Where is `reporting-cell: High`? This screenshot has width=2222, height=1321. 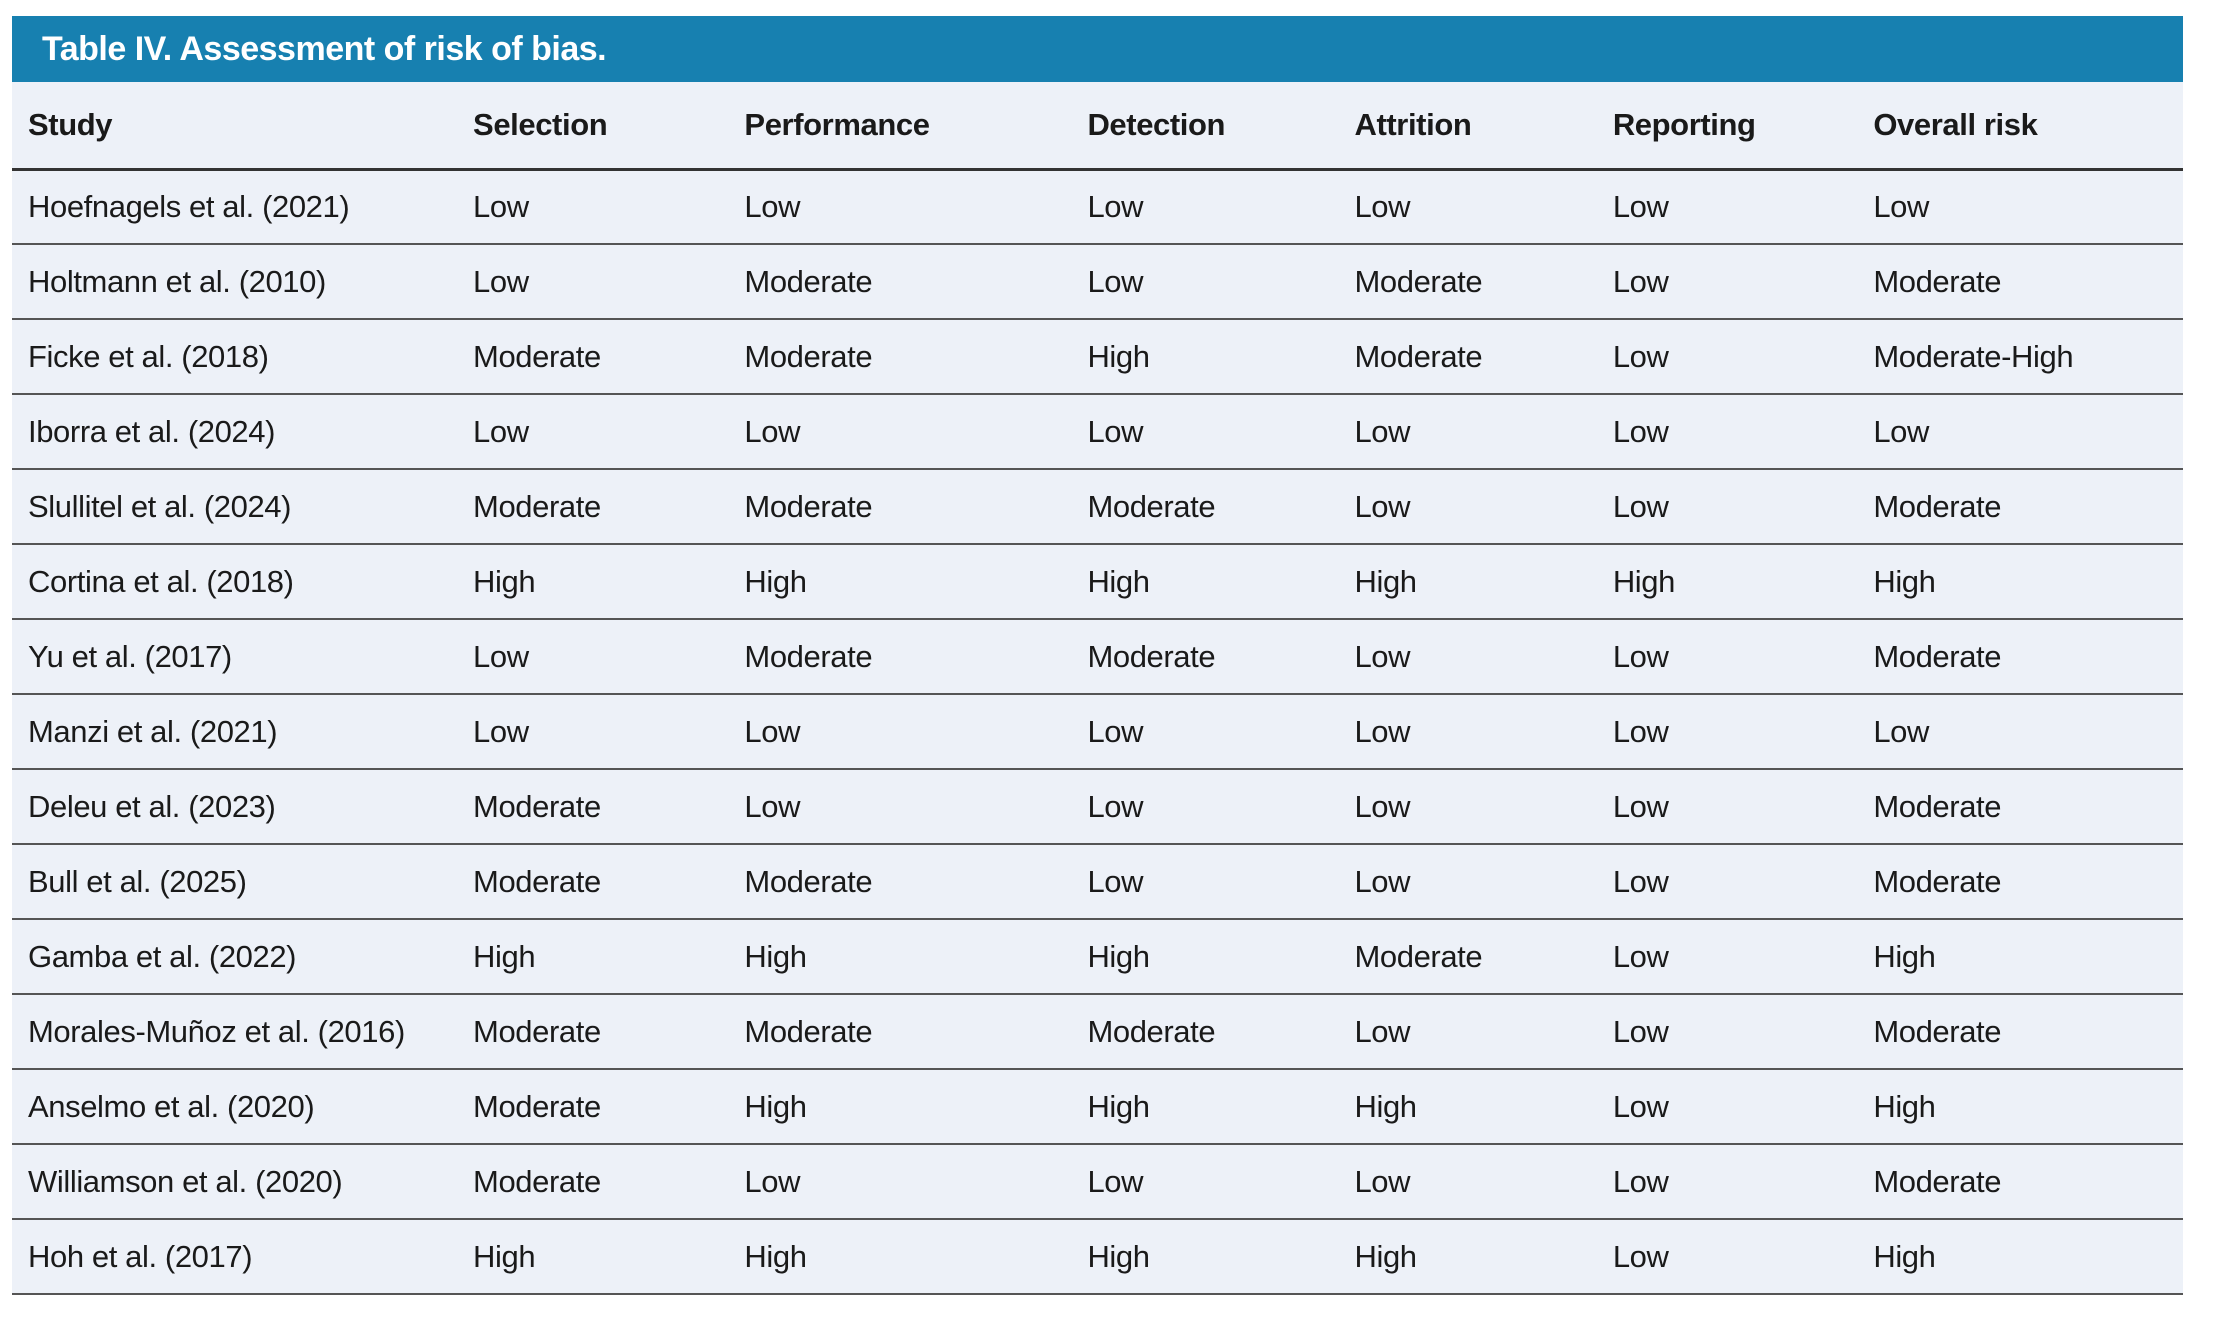
reporting-cell: High is located at coordinates (1727, 582).